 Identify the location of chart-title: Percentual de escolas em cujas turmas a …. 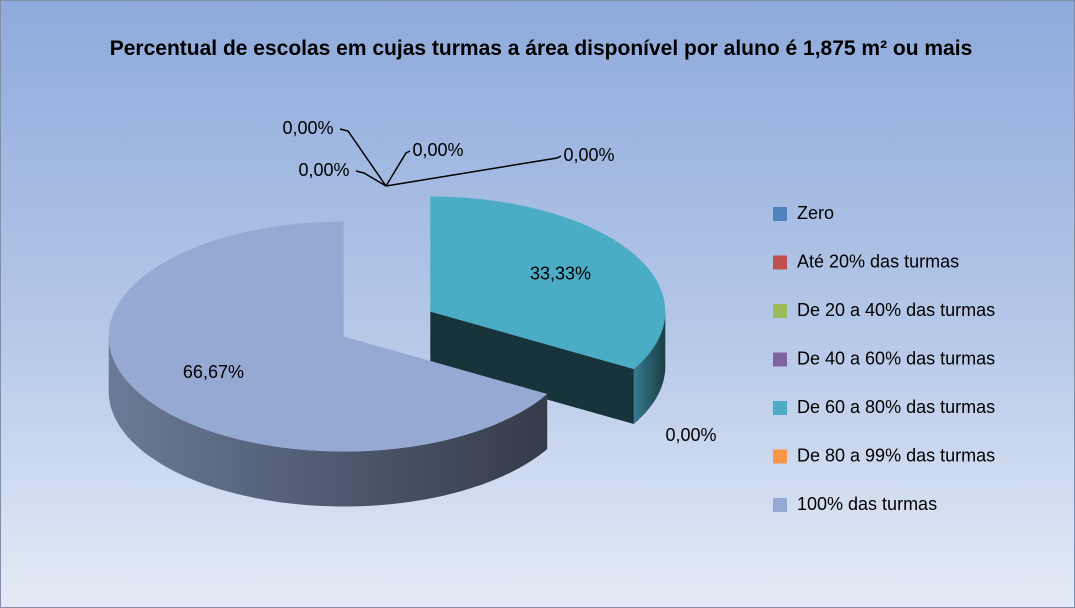
(541, 48).